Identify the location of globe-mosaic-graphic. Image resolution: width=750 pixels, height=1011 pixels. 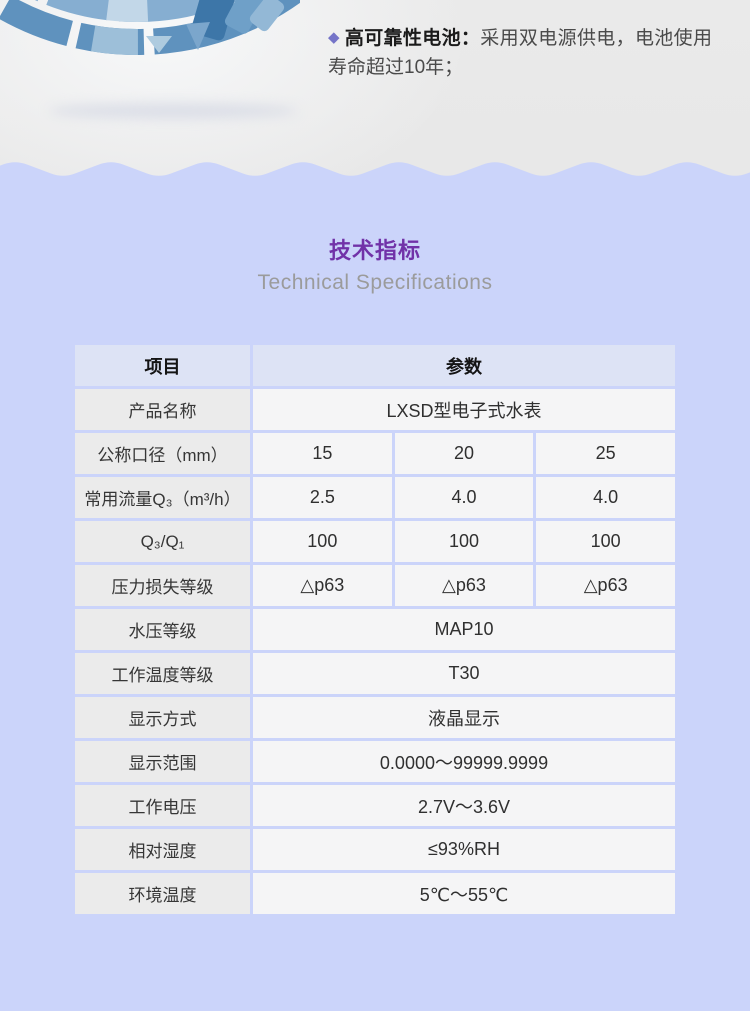
(150, 27).